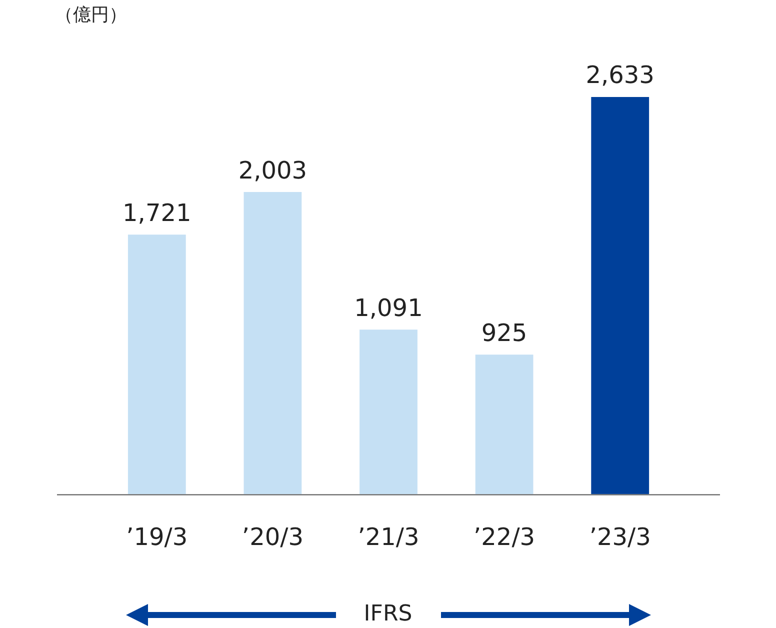  What do you see at coordinates (157, 212) in the screenshot?
I see `data-label: 1,721` at bounding box center [157, 212].